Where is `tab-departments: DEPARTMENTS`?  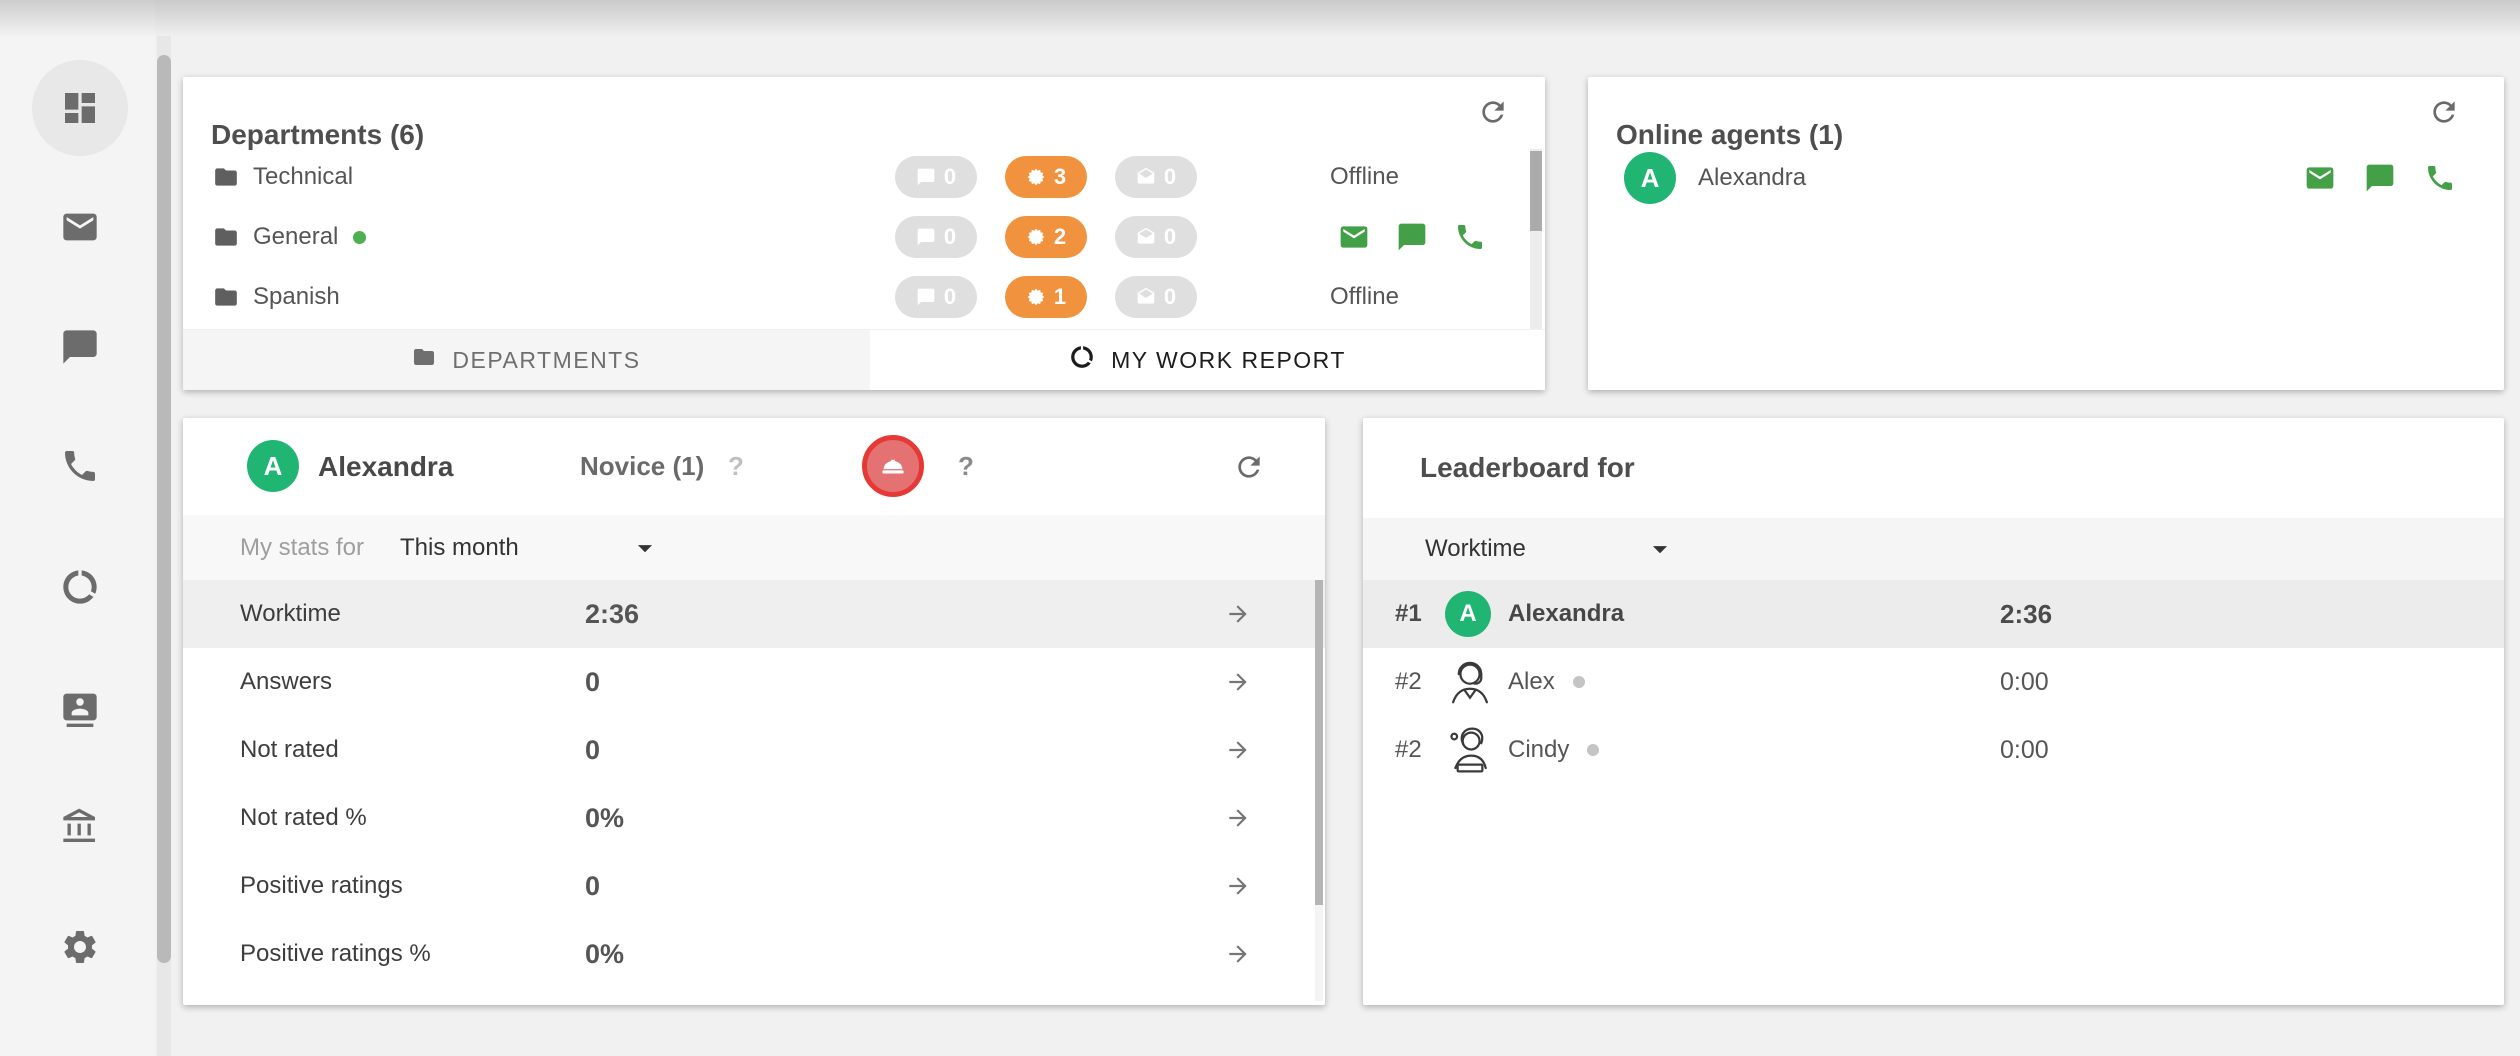 tab-departments: DEPARTMENTS is located at coordinates (526, 360).